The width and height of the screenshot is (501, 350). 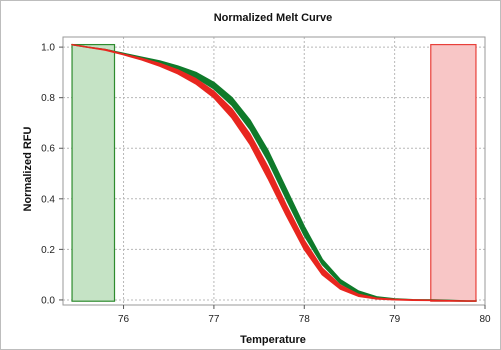 I want to click on y-tick-label: 0.6, so click(x=48, y=149).